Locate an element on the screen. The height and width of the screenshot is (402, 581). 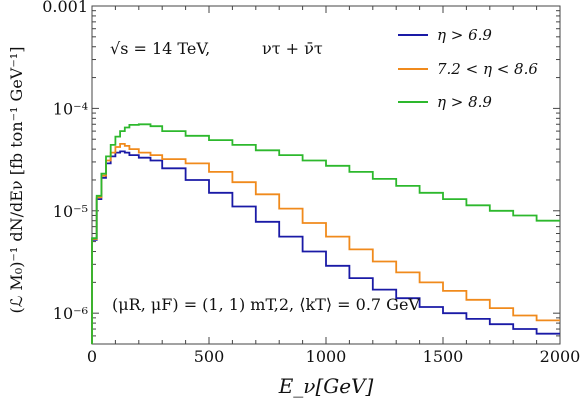
legend-label-0: η > 6.9 is located at coordinates (464, 35).